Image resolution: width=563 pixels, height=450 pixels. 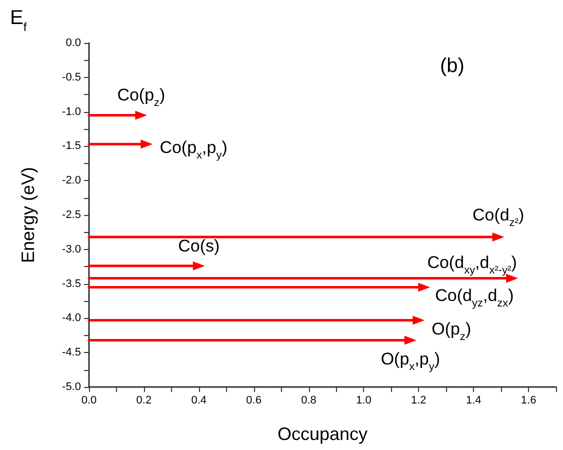 What do you see at coordinates (364, 400) in the screenshot?
I see `x-tick-label: 1.0` at bounding box center [364, 400].